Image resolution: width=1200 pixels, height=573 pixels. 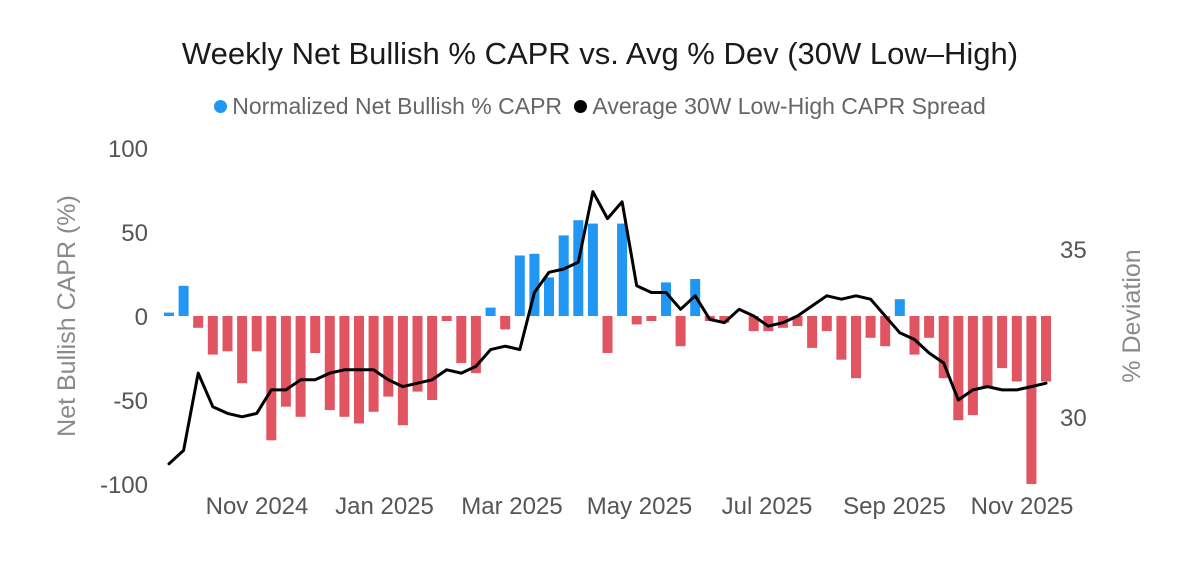 I want to click on y-tick-label-0: 100, so click(x=128, y=149).